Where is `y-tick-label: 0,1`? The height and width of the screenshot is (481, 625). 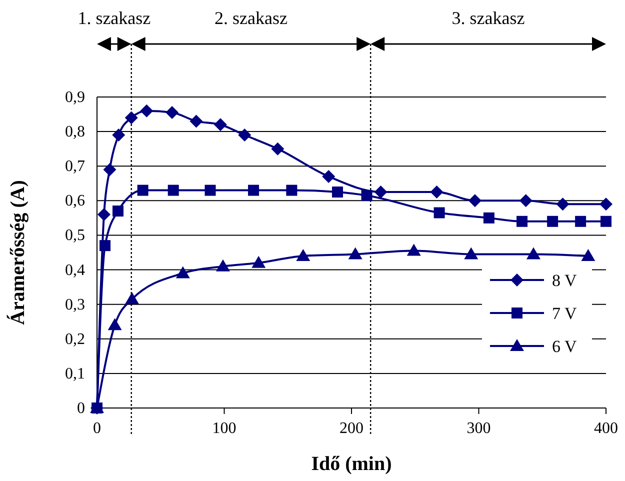 y-tick-label: 0,1 is located at coordinates (75, 373).